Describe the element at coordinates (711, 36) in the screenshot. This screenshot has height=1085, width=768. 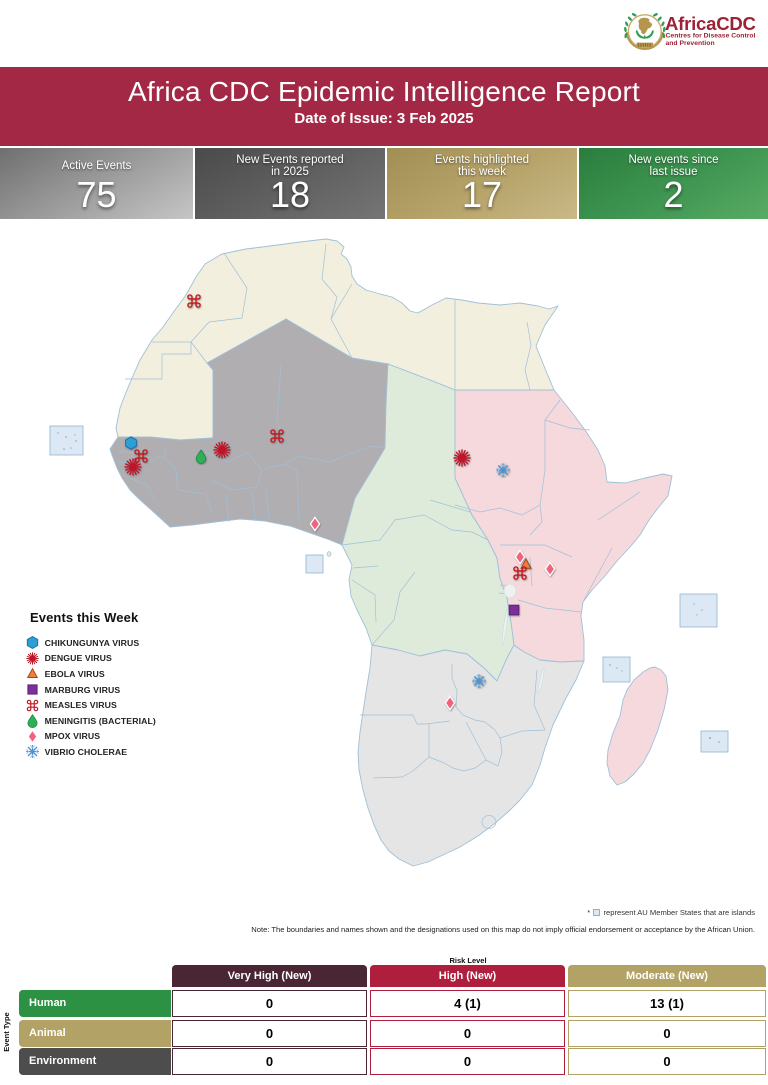
I see `svg-text: Centres for Disease Control` at that location.